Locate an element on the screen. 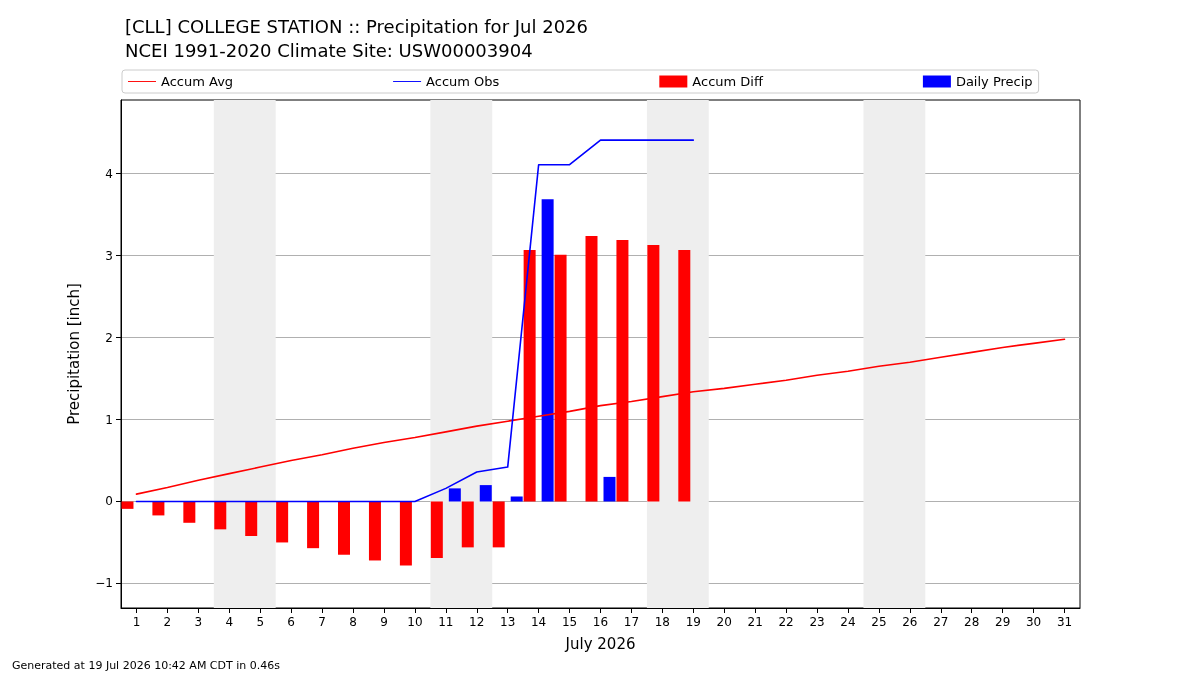  x-tick-label: 20 is located at coordinates (724, 622).